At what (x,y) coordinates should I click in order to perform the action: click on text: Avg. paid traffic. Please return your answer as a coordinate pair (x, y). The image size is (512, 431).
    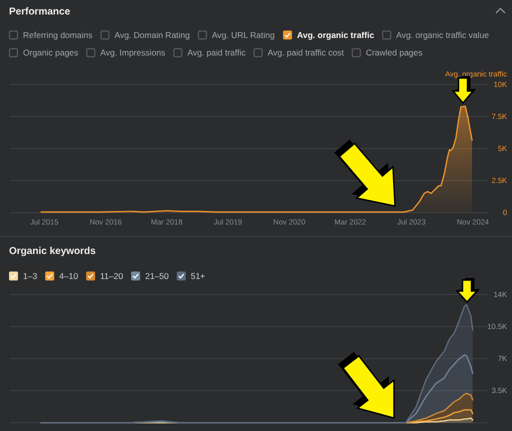
    Looking at the image, I should click on (216, 53).